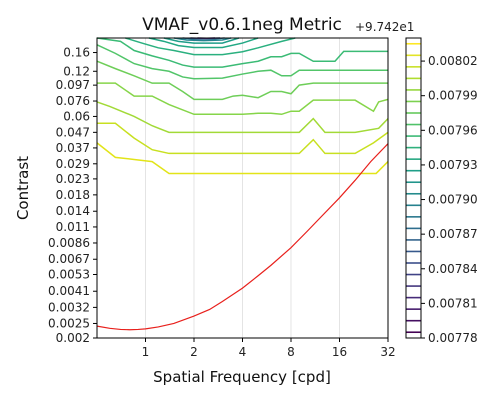  I want to click on y-tick-label: 0.0067, so click(69, 259).